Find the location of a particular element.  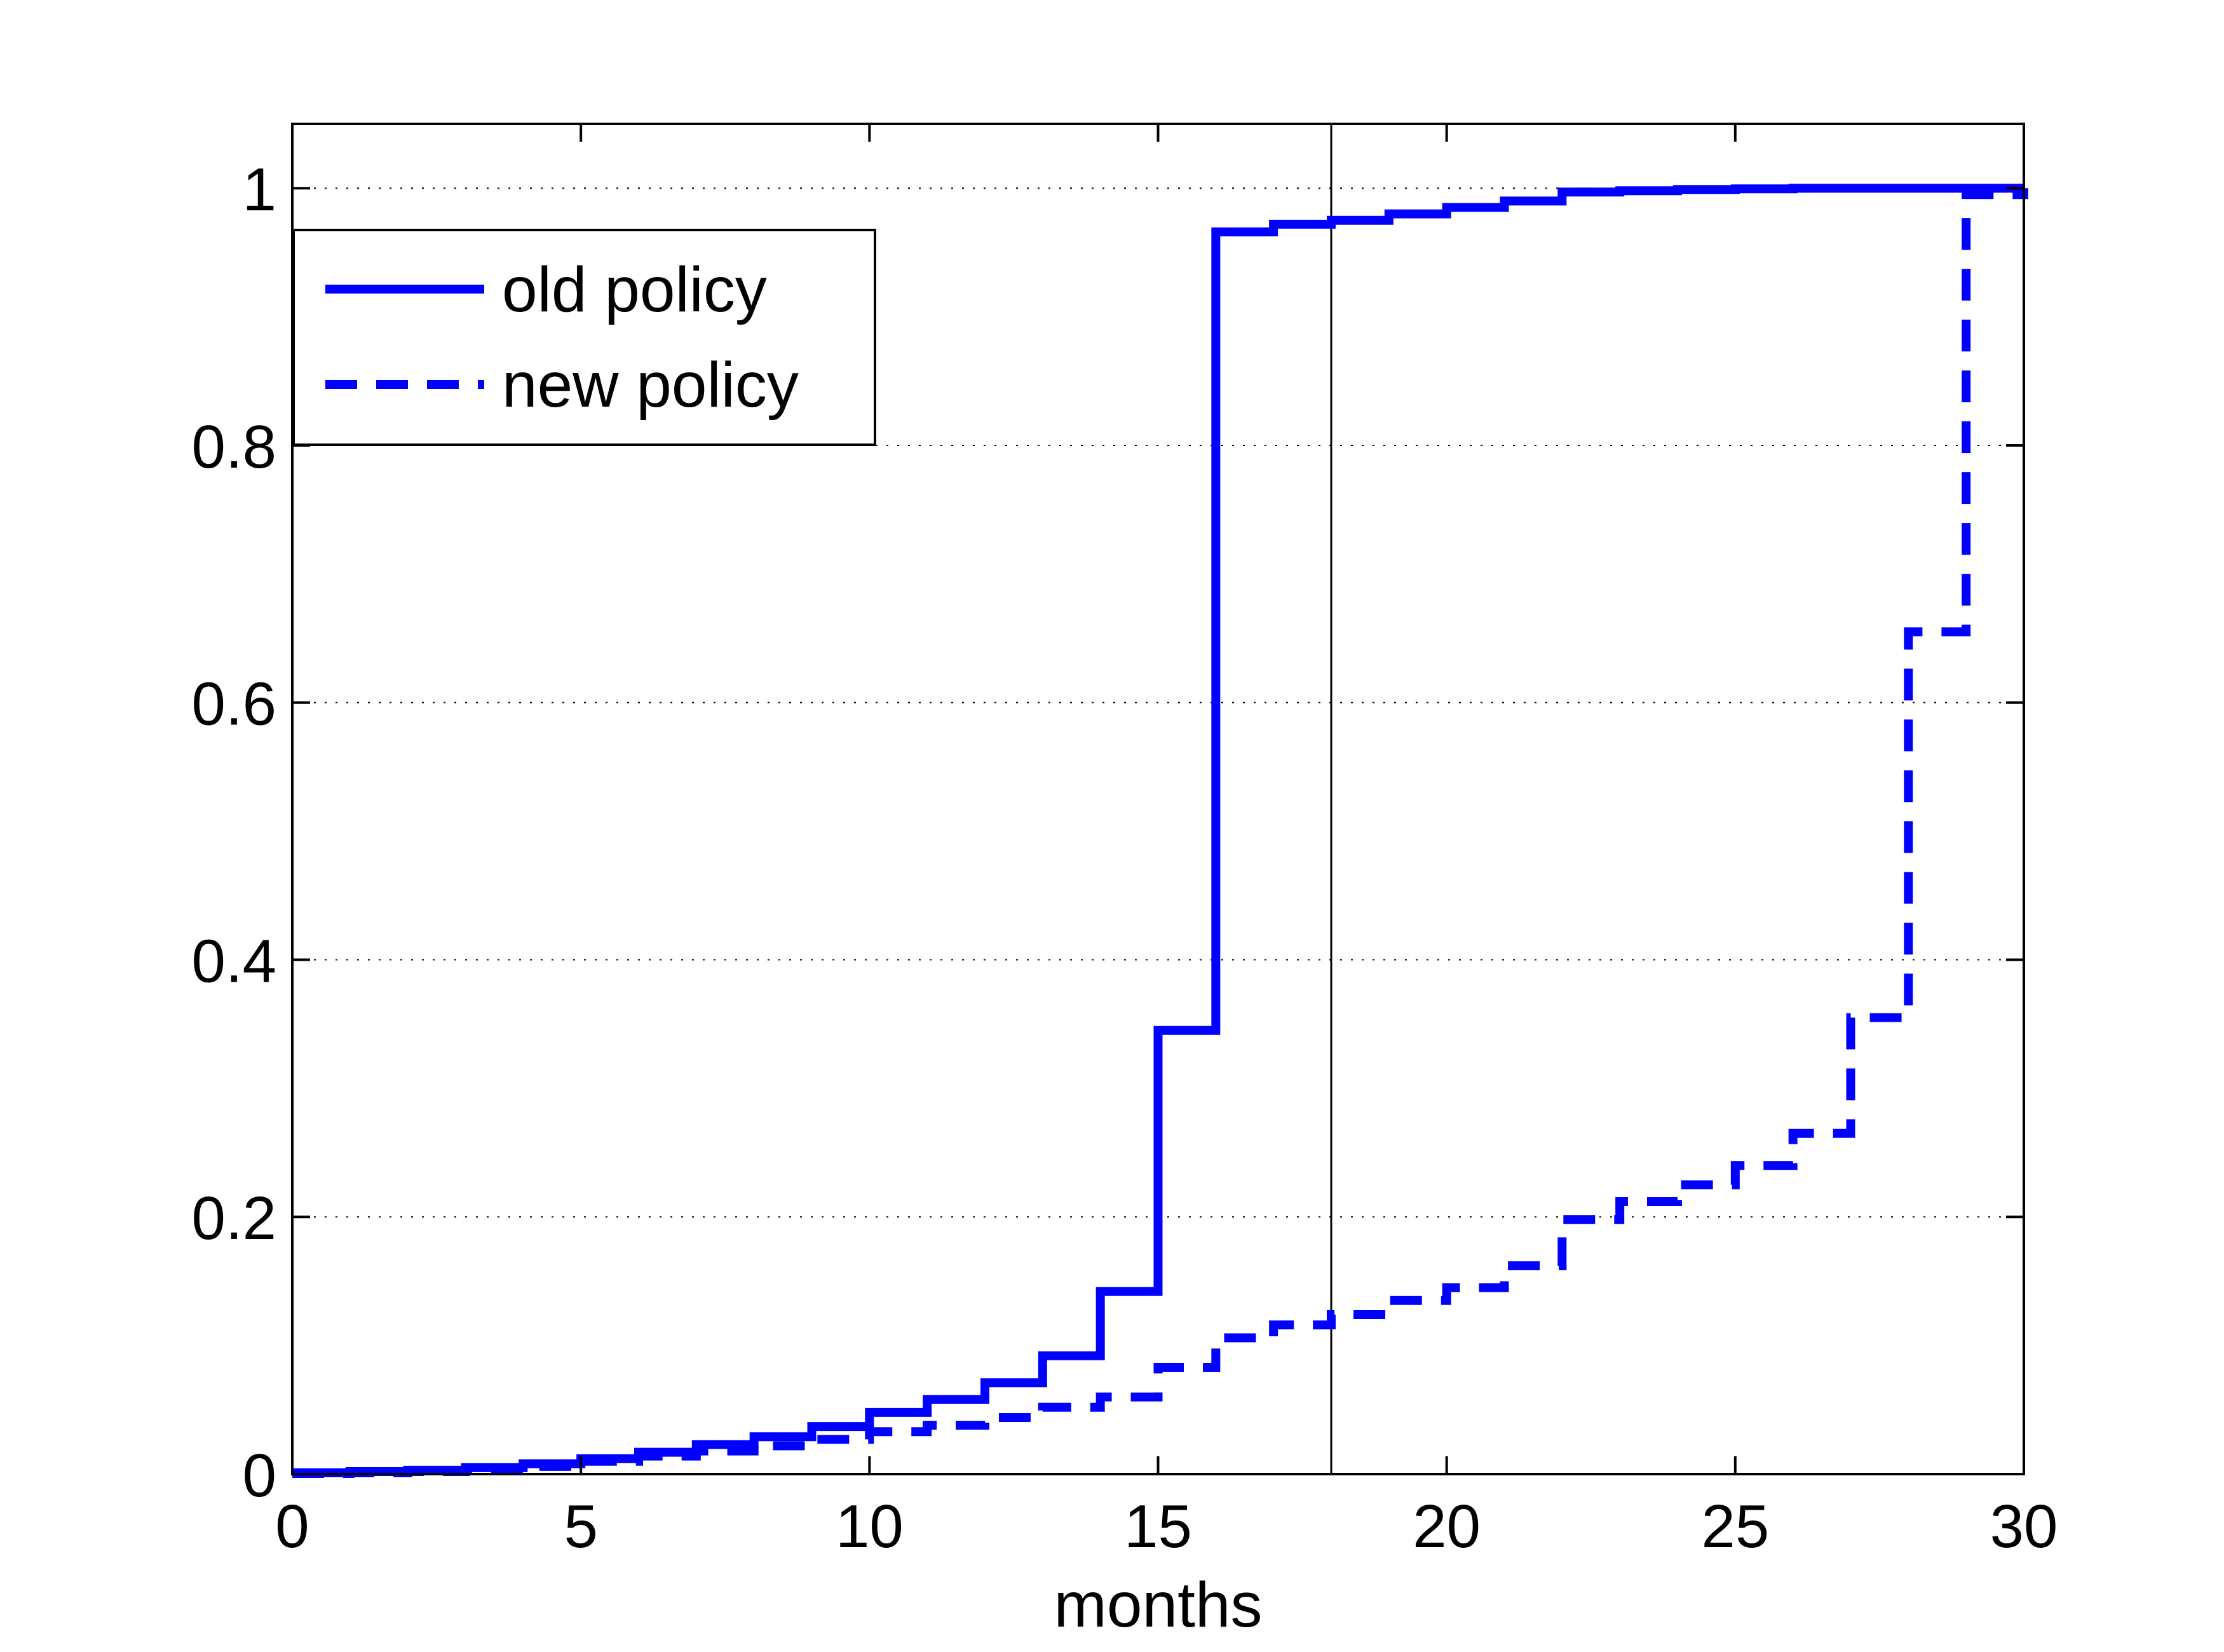

x-tick-label-4: 20 is located at coordinates (1447, 1527).